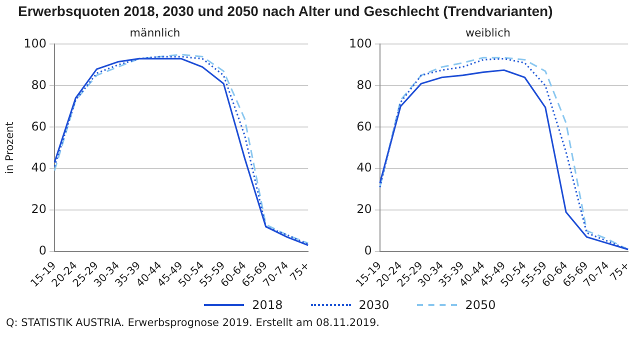 Image resolution: width=640 pixels, height=350 pixels. Describe the element at coordinates (480, 305) in the screenshot. I see `legend-label: 2050` at that location.